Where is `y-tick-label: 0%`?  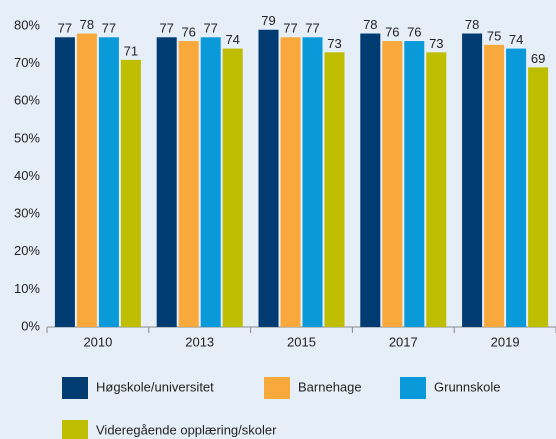 y-tick-label: 0% is located at coordinates (30, 325).